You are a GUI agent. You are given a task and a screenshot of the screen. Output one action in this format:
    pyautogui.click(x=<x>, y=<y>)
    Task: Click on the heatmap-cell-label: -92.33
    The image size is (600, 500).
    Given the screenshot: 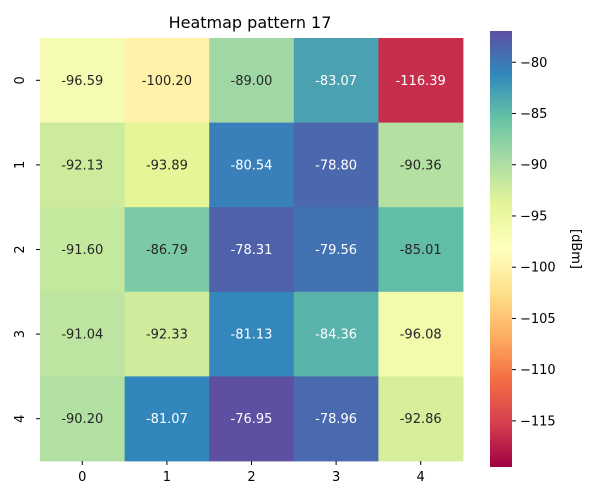 What is the action you would take?
    pyautogui.click(x=167, y=335)
    